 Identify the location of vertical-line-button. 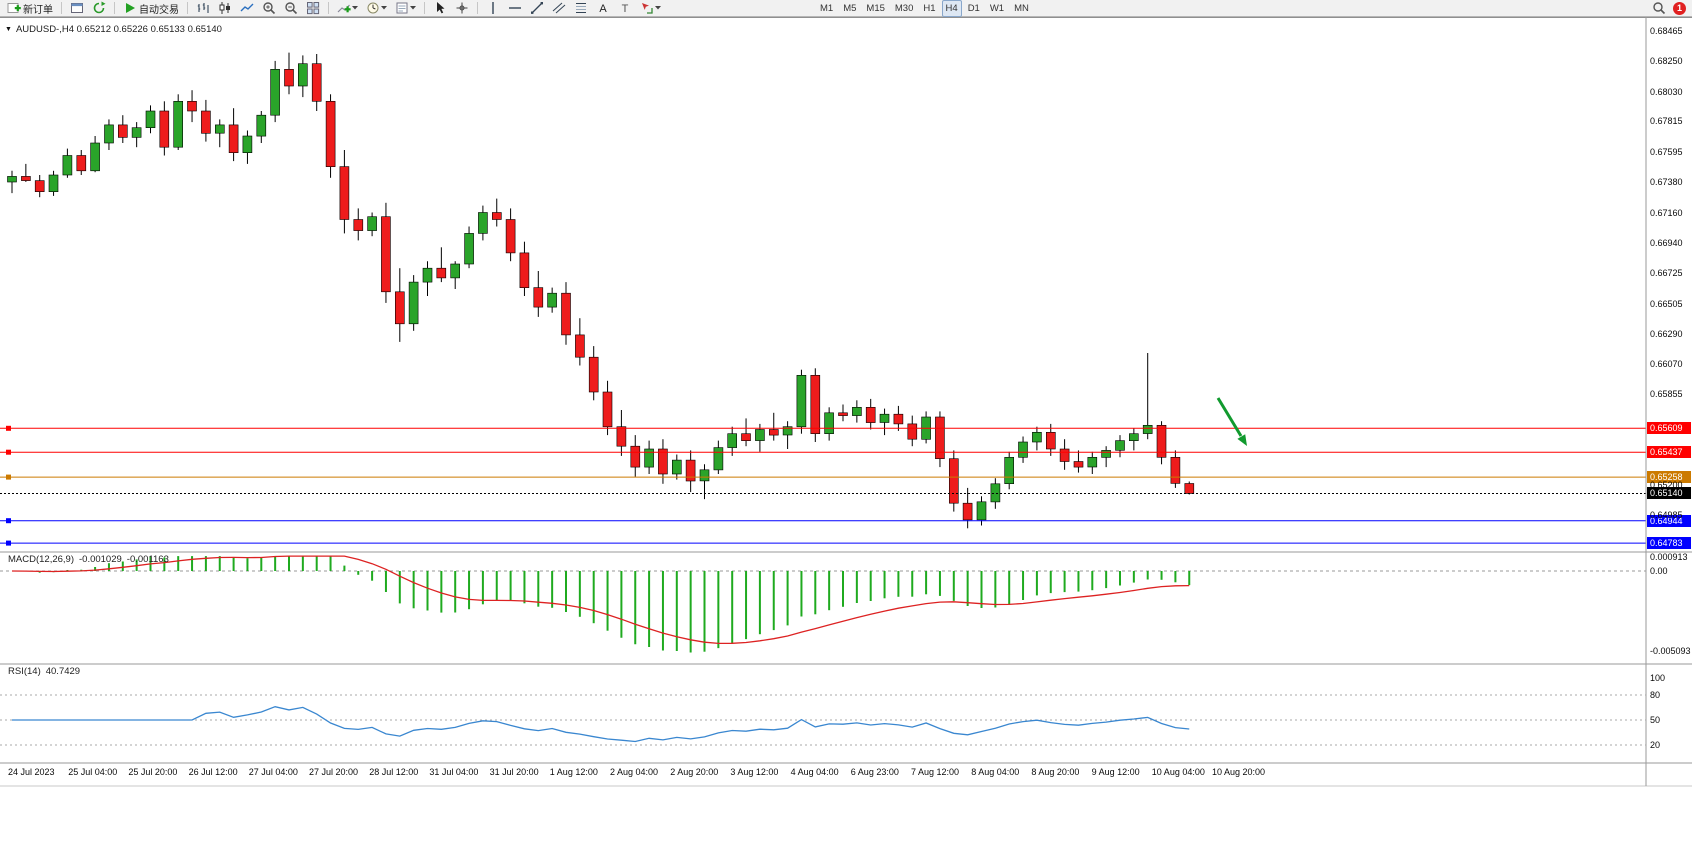
(493, 8).